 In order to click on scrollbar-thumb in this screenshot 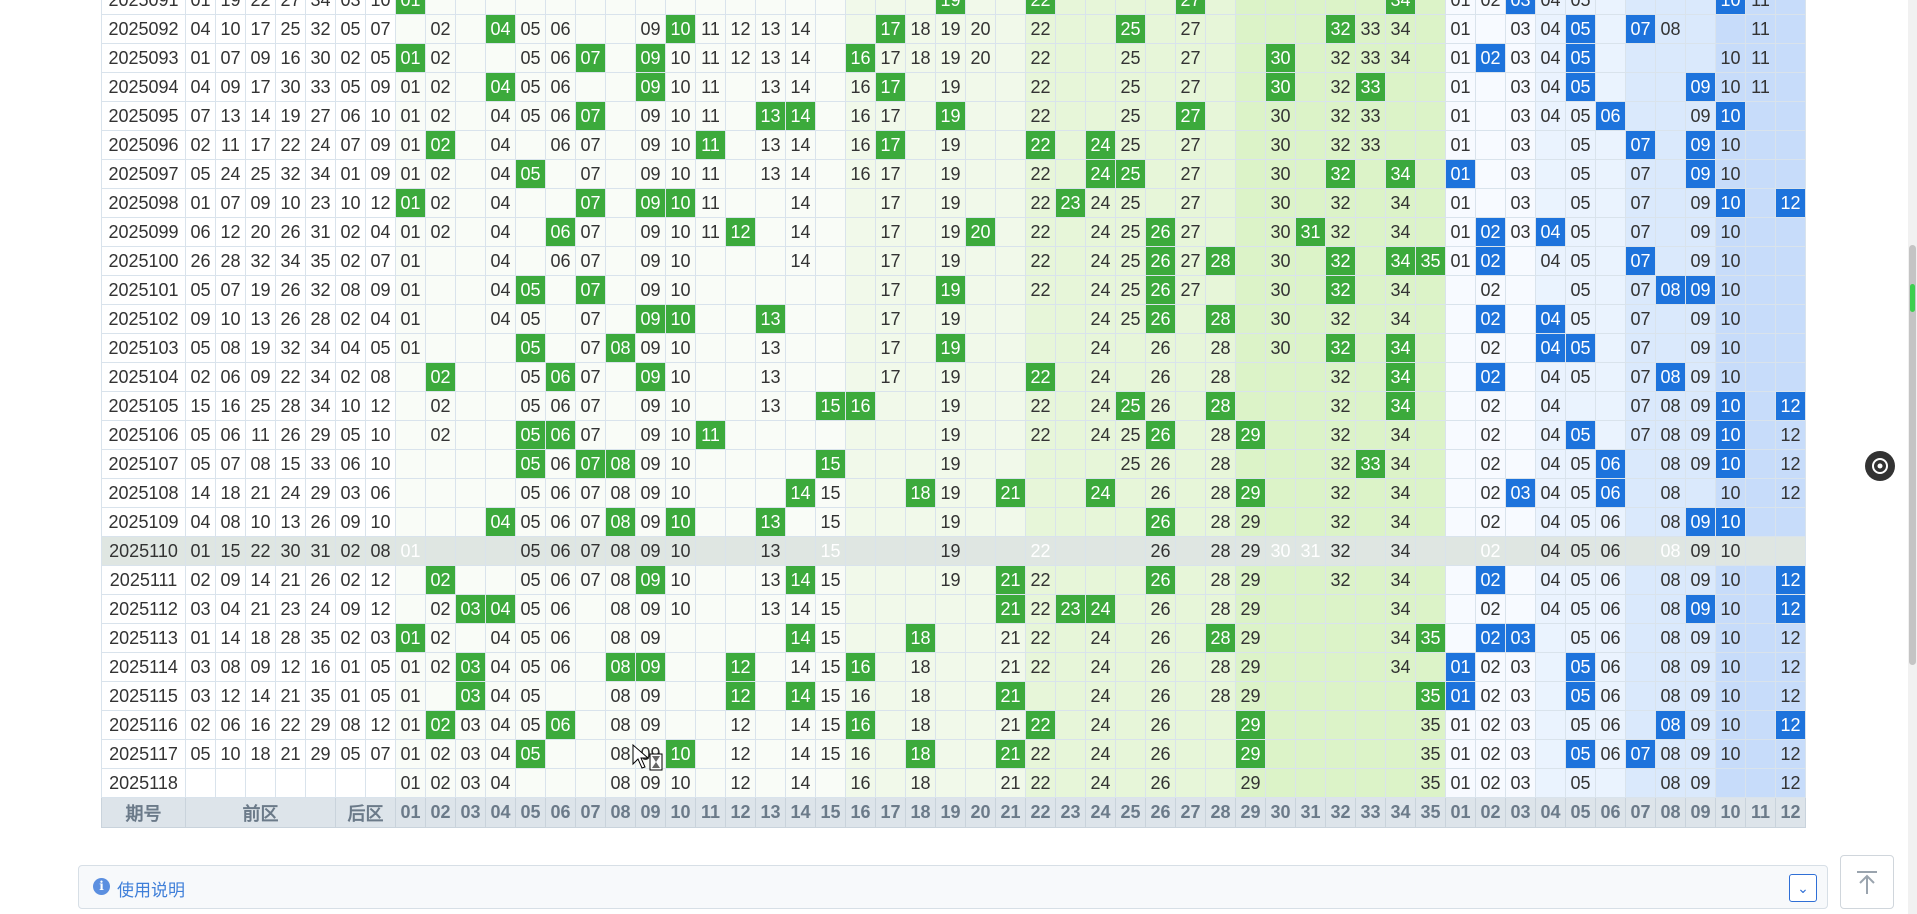, I will do `click(1912, 455)`.